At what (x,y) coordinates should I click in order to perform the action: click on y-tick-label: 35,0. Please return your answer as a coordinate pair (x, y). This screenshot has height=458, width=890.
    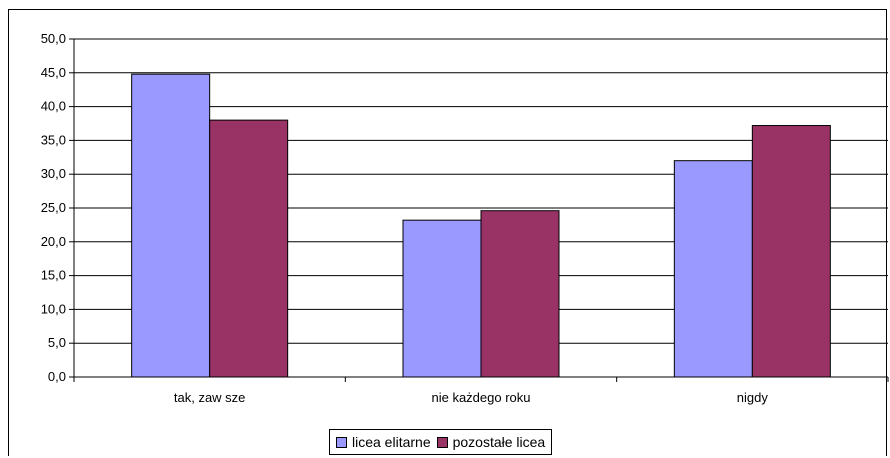
    Looking at the image, I should click on (53, 139).